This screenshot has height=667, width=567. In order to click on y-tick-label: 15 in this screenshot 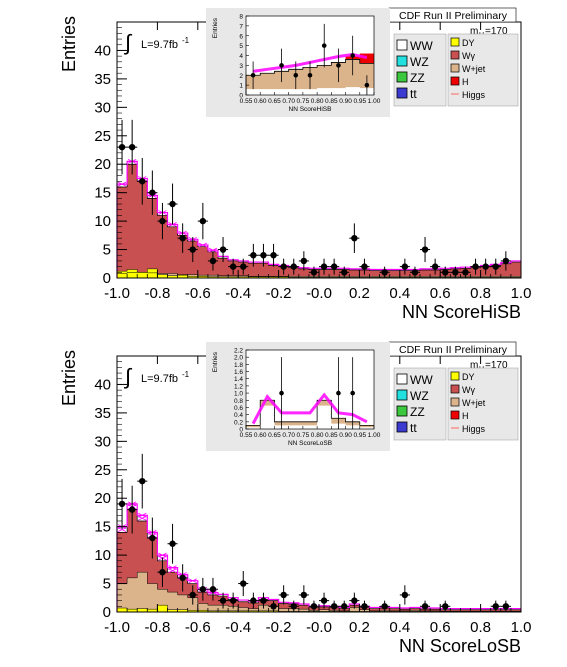, I will do `click(102, 527)`.